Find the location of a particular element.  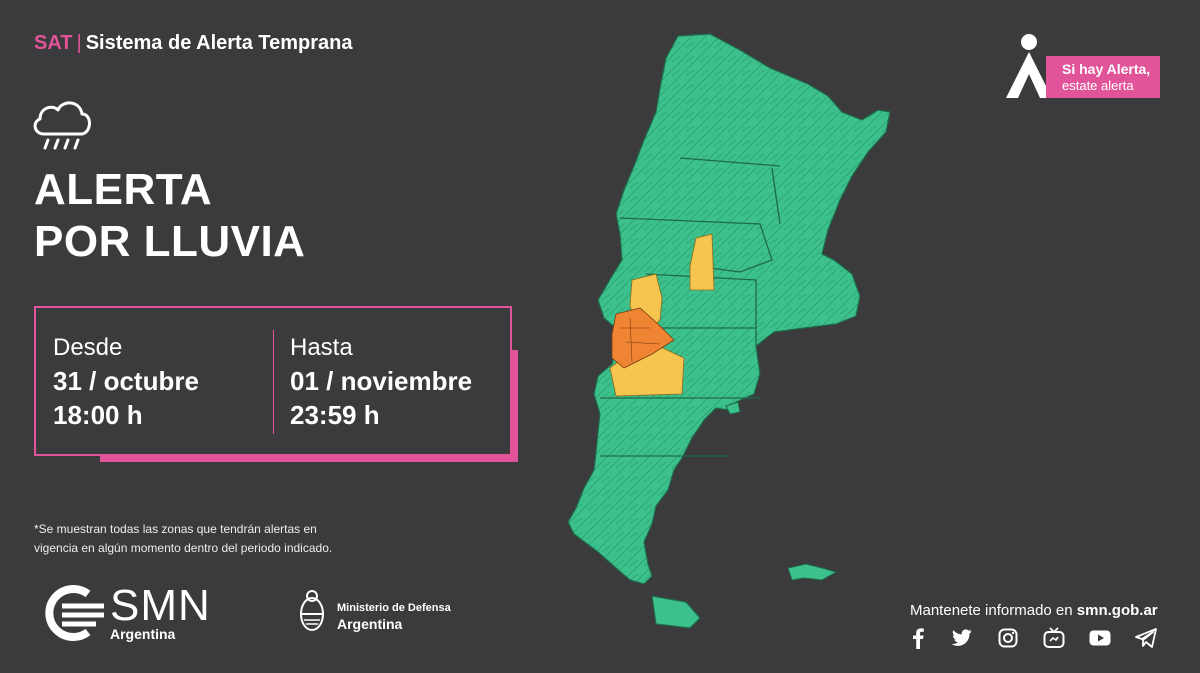

to-date: 01 / noviembre is located at coordinates (381, 381).